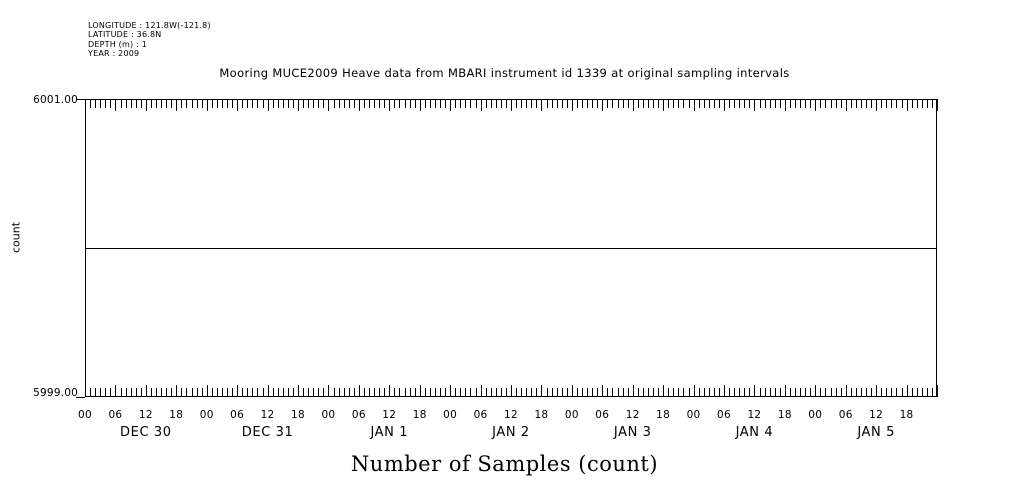 The image size is (1009, 504). What do you see at coordinates (146, 432) in the screenshot?
I see `x-axis-day-label: DEC 30` at bounding box center [146, 432].